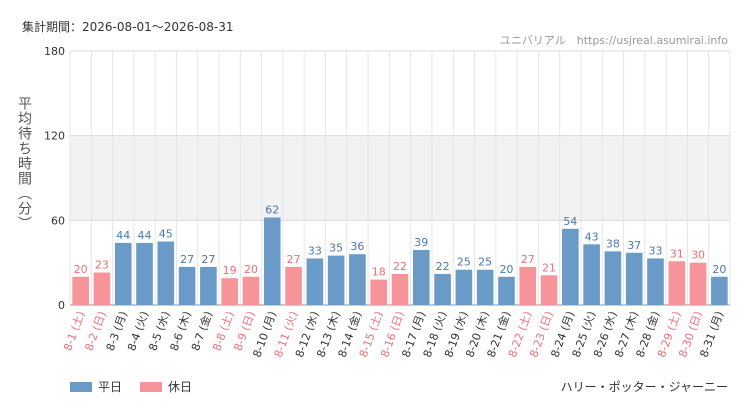  Describe the element at coordinates (336, 248) in the screenshot. I see `data-label: 35` at that location.